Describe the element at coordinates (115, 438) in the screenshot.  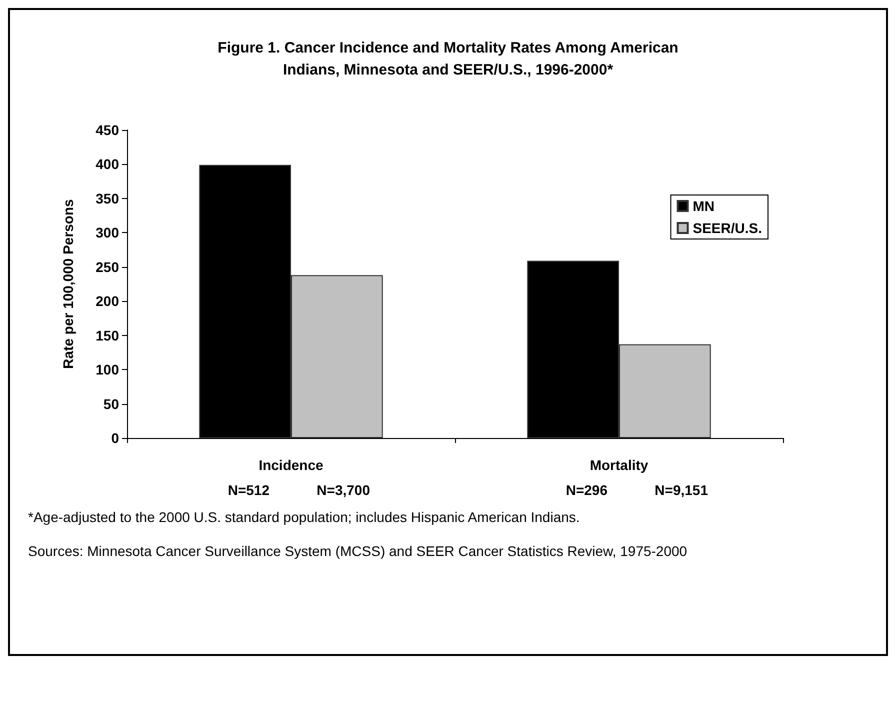
I see `y-tick-label: 0` at that location.